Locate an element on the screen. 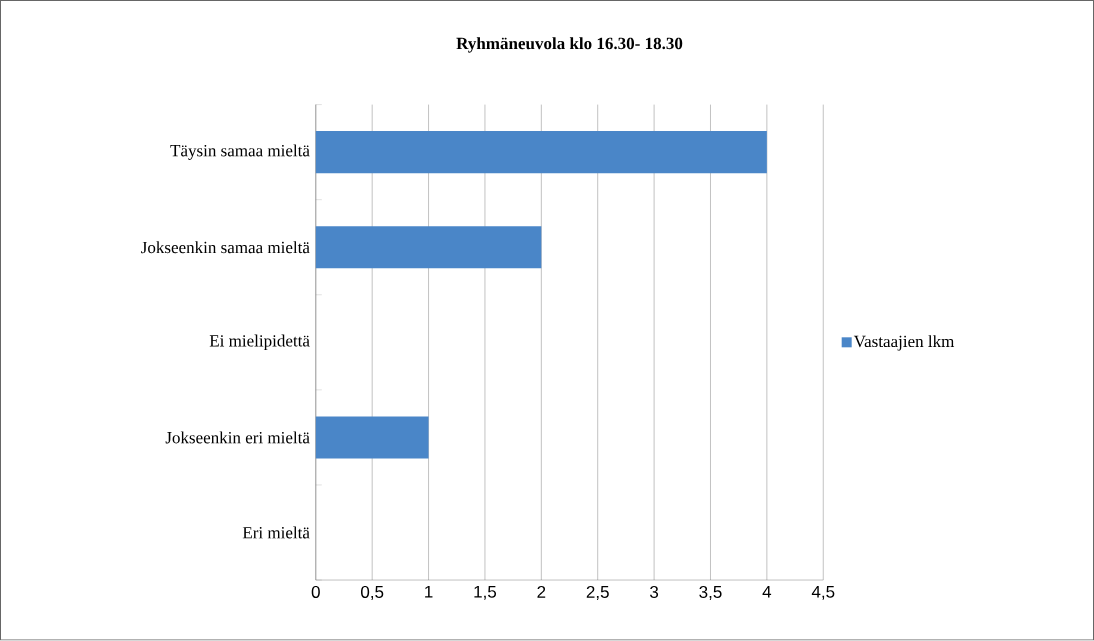  x-tick-label: 3,5 is located at coordinates (710, 593).